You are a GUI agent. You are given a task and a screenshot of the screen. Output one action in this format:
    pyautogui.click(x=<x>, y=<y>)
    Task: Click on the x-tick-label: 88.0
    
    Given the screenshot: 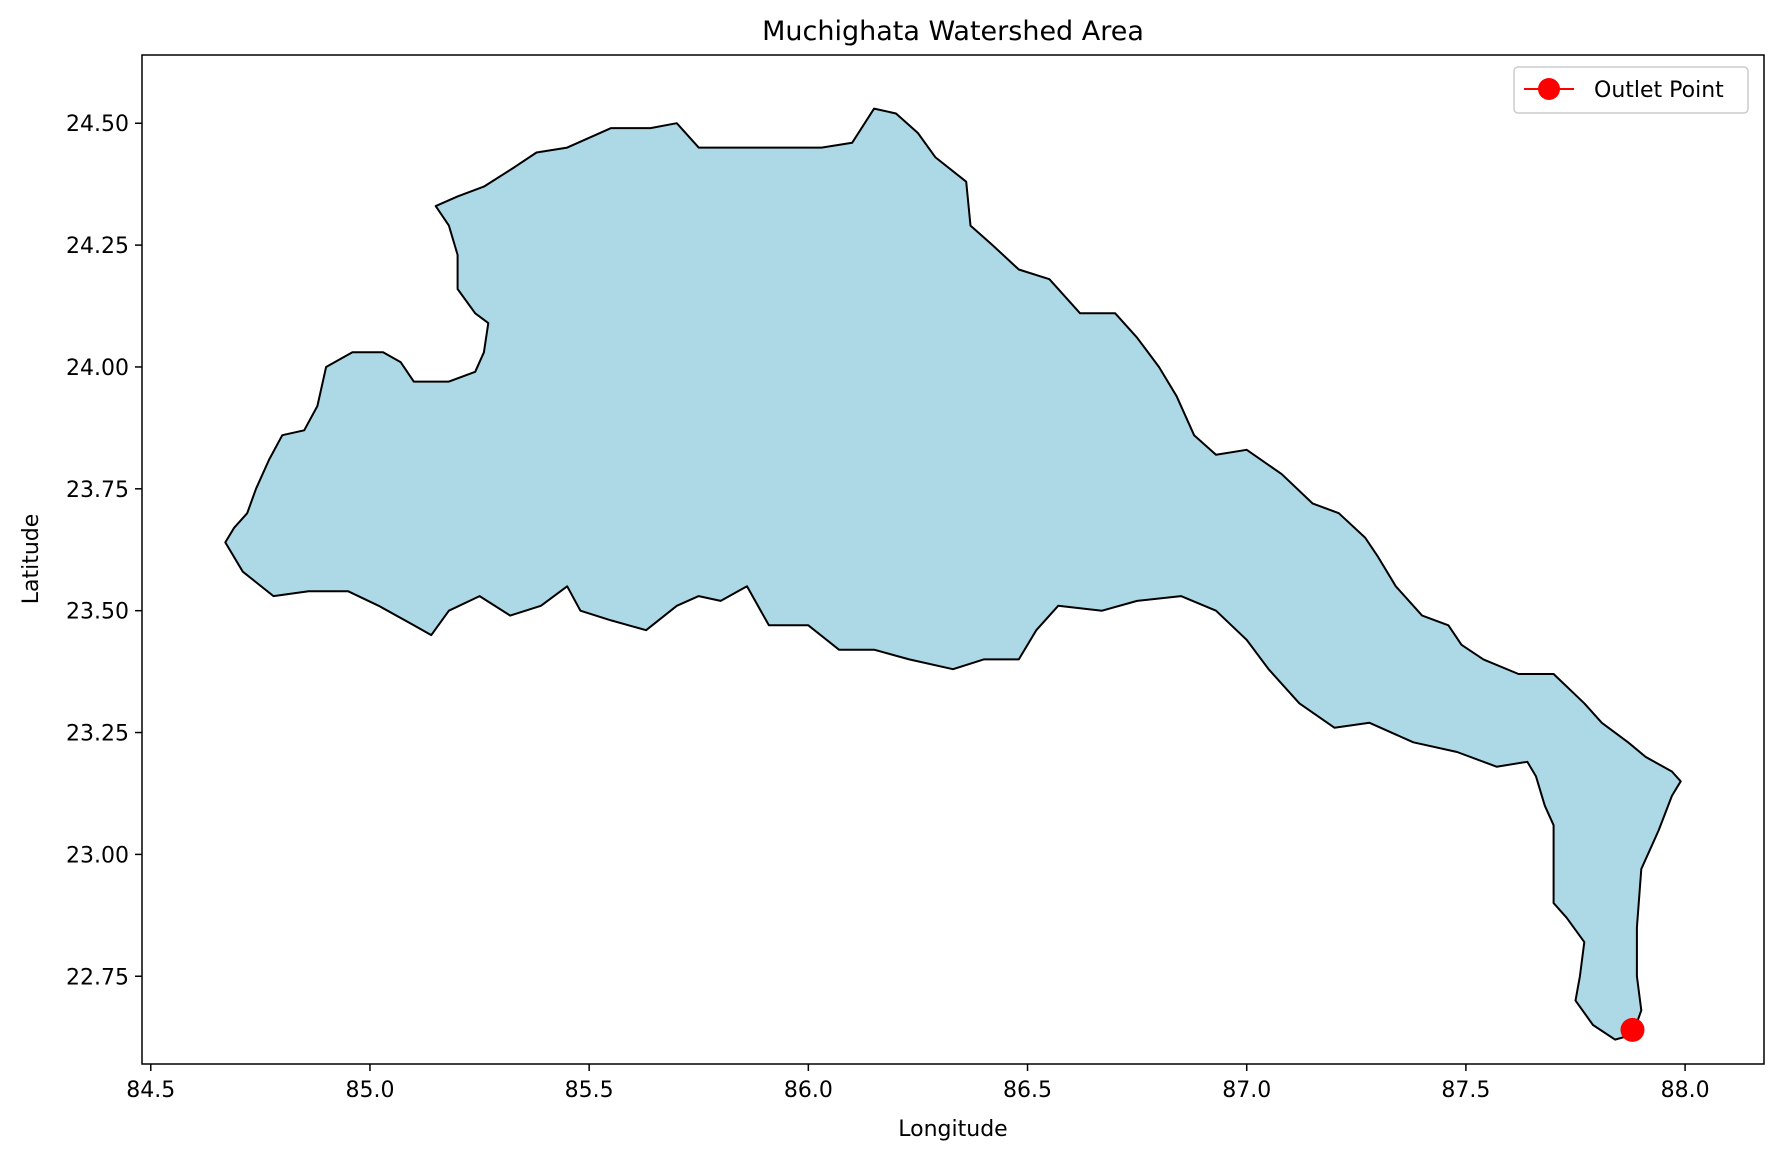 What is the action you would take?
    pyautogui.click(x=1685, y=1090)
    